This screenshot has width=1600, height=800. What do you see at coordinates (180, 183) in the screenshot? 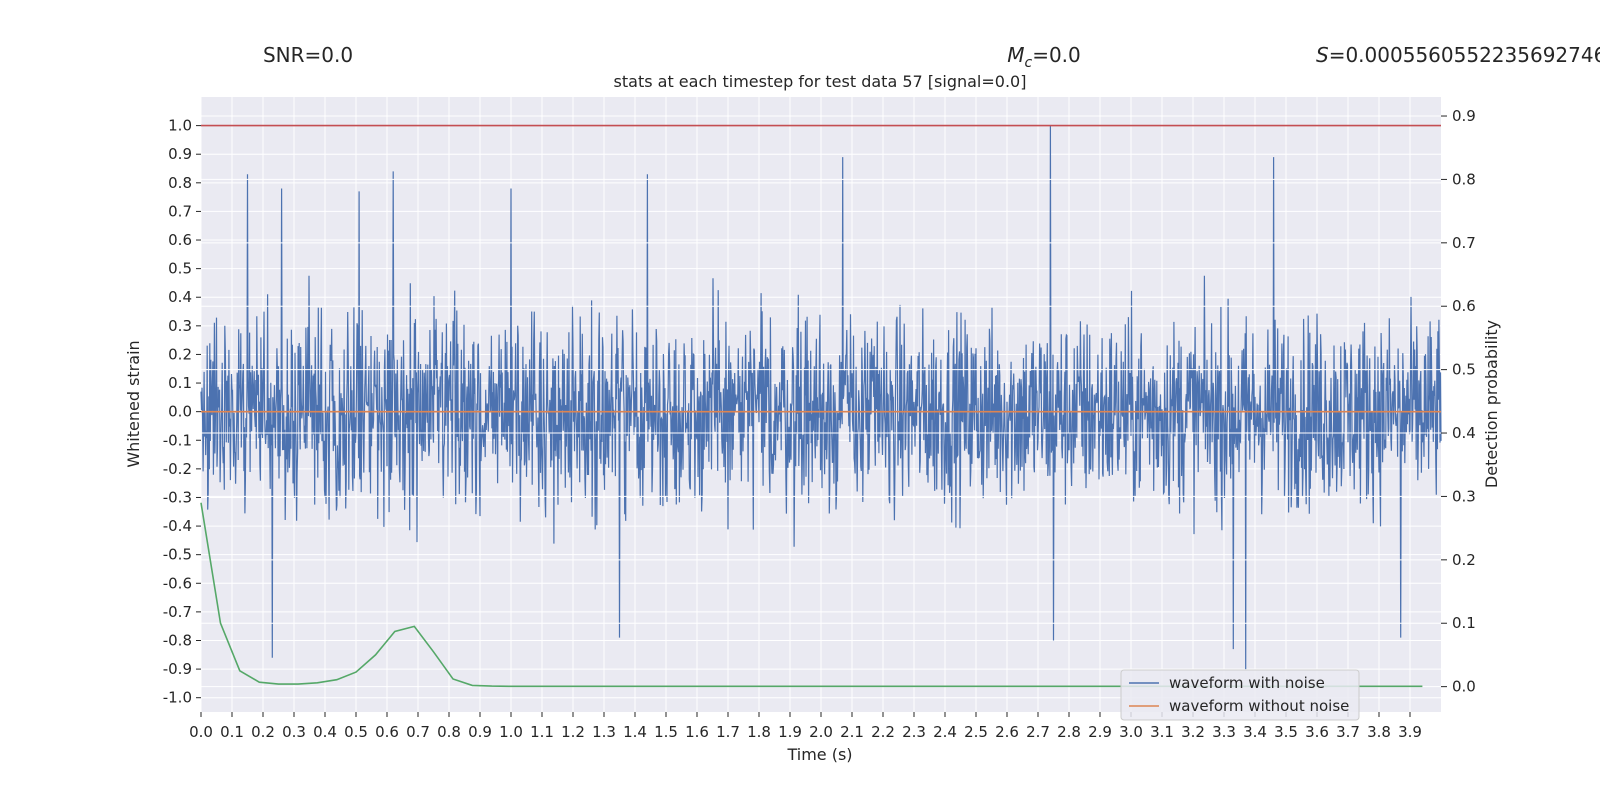
I see `y-tick-label: 0.8` at bounding box center [180, 183].